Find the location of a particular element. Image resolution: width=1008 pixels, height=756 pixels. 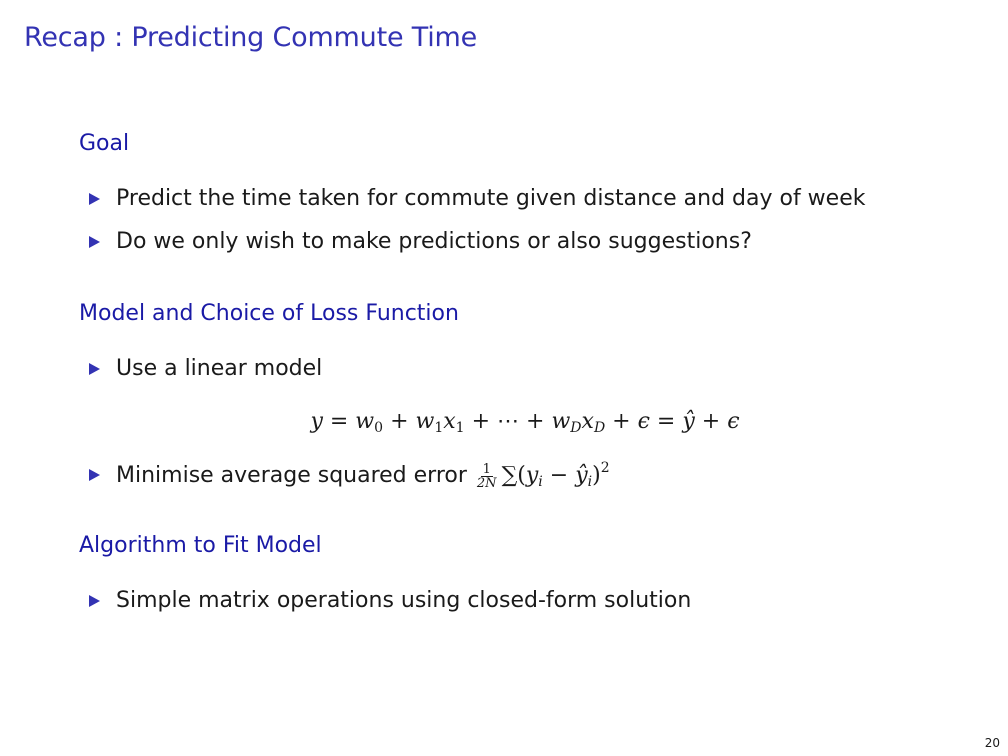

model-item-1: Use a linear model is located at coordinates (205, 368).